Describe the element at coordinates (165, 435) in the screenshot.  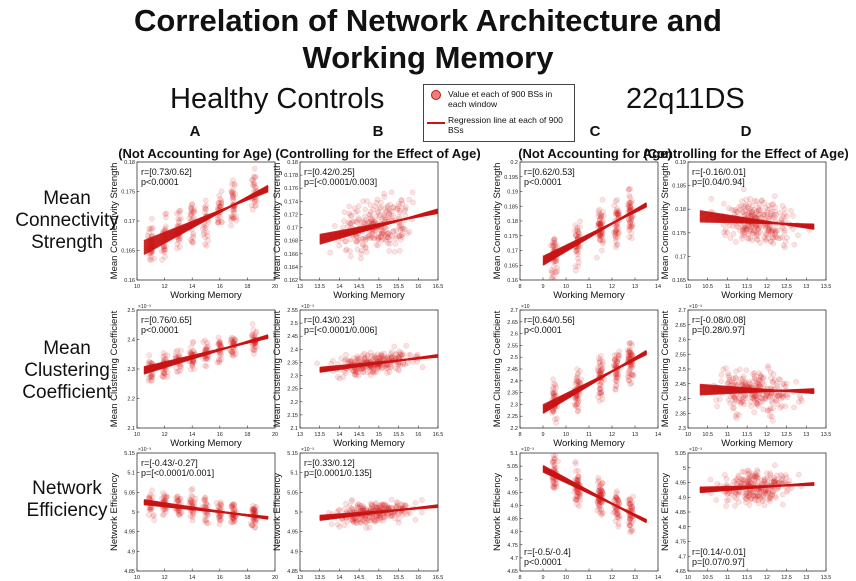
I see `x-tick-label: 12` at that location.